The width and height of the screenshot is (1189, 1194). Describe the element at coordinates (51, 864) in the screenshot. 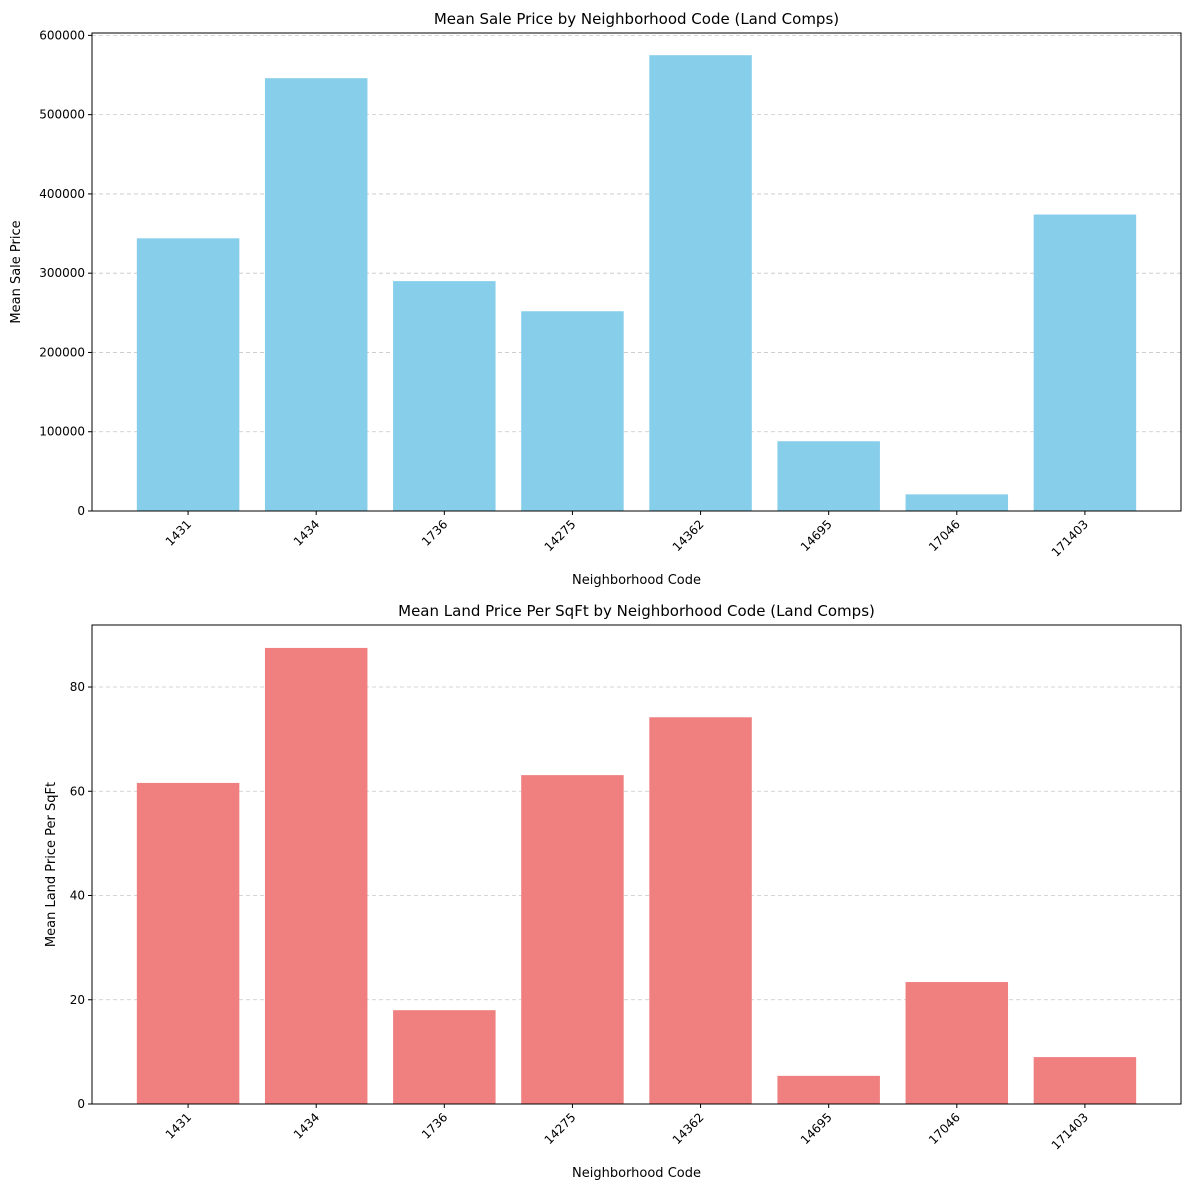

I see `y-axis-label: Mean Land Price Per SqFt` at that location.